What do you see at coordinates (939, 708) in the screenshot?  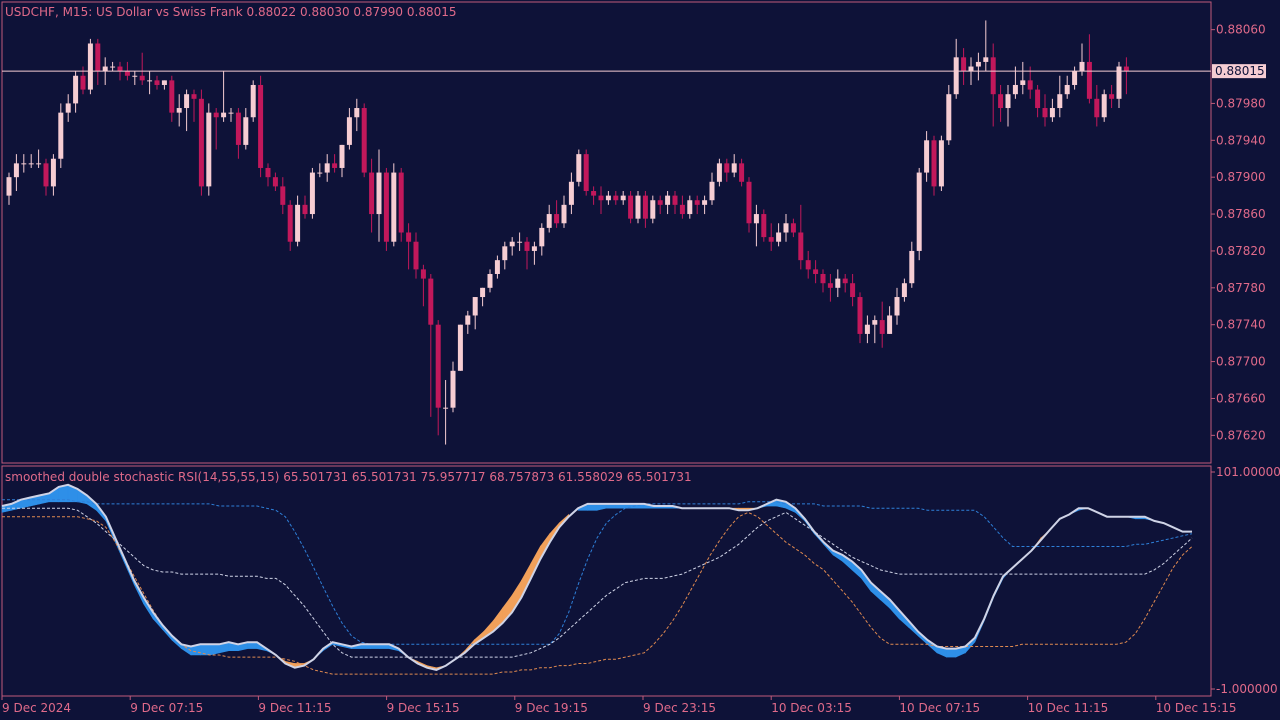 I see `time-tick-label: 10 Dec 07:15` at bounding box center [939, 708].